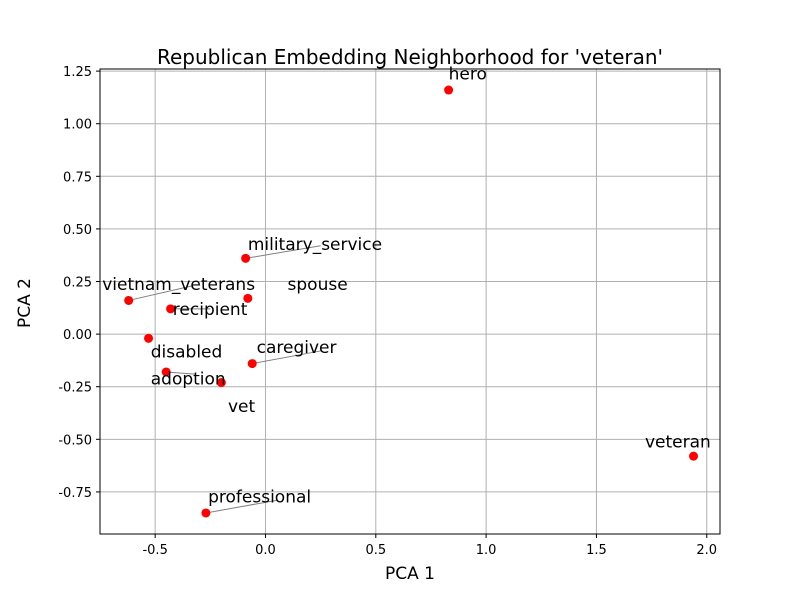 Image resolution: width=800 pixels, height=600 pixels. I want to click on point-label: professional, so click(259, 497).